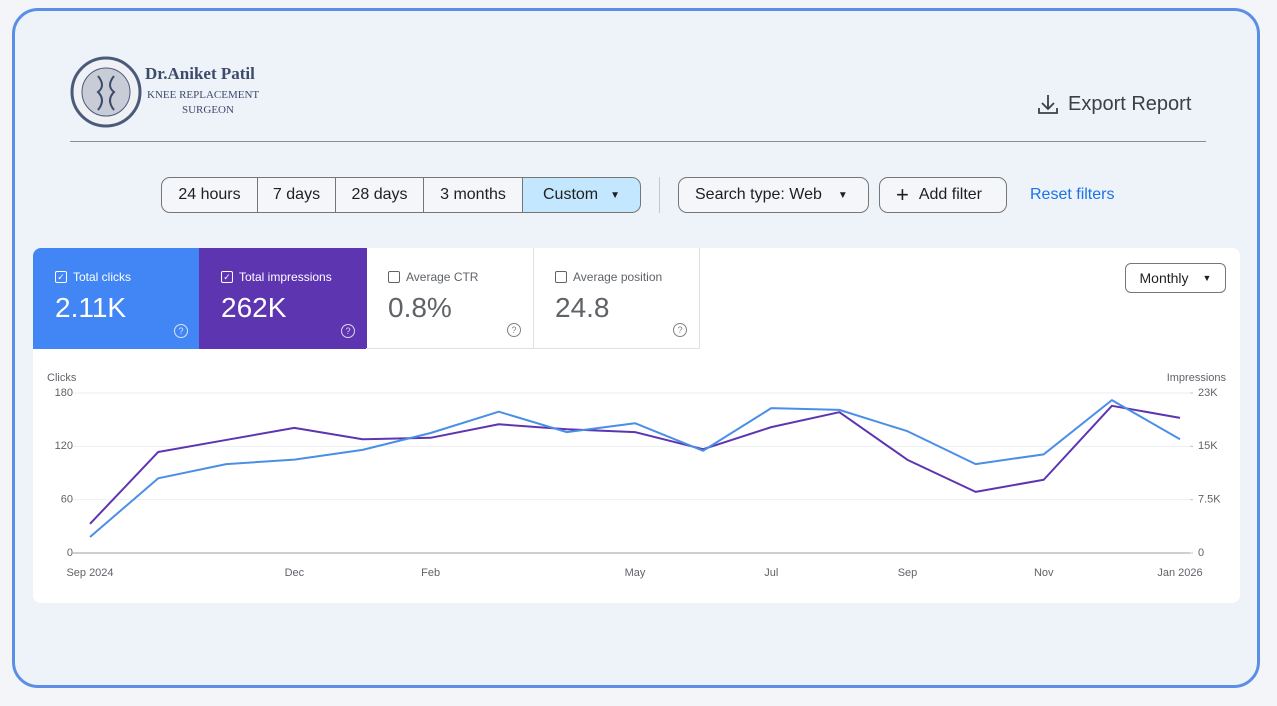  What do you see at coordinates (635, 464) in the screenshot?
I see `series-line` at bounding box center [635, 464].